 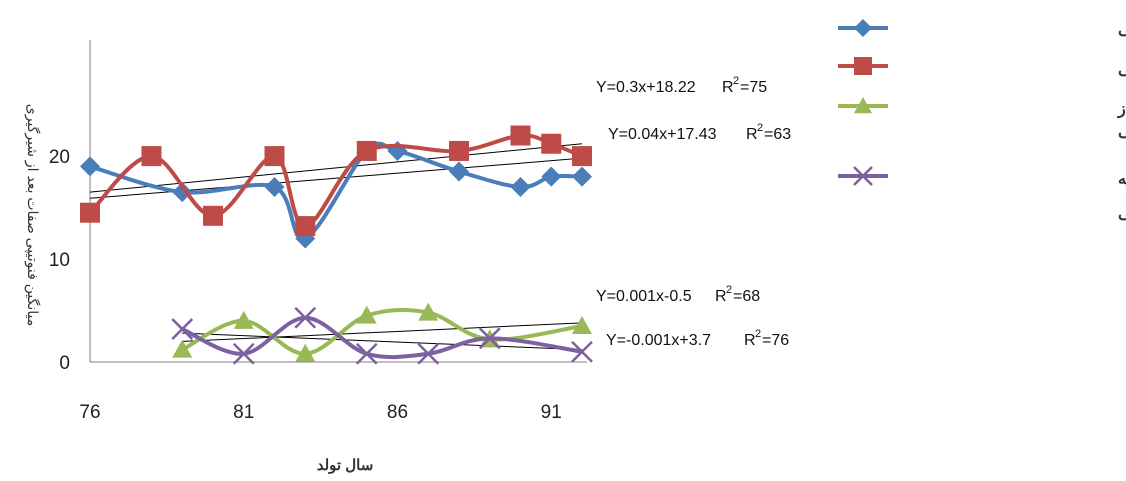 I want to click on legend-item: نه ماهگی, so click(x=982, y=67).